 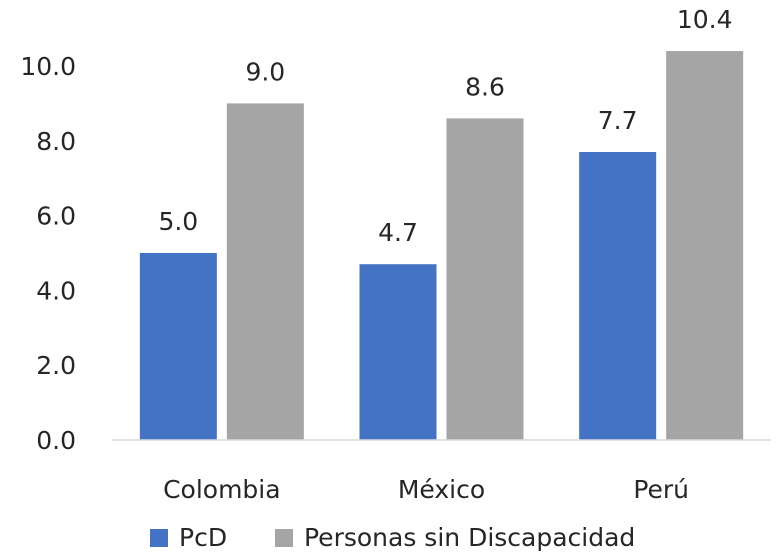 I want to click on y-tick-label: 10.0, so click(x=48, y=66).